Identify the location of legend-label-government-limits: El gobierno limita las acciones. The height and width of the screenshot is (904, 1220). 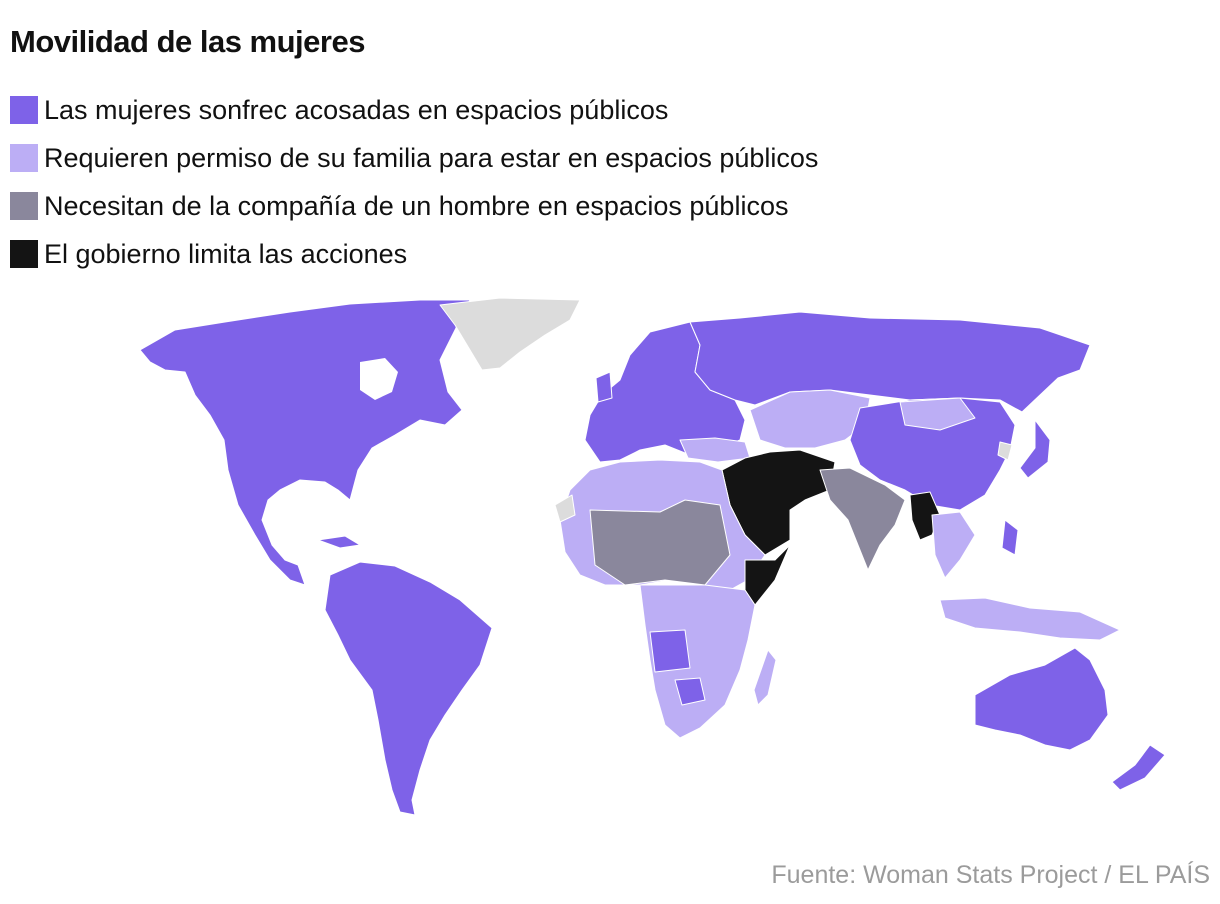
(226, 253).